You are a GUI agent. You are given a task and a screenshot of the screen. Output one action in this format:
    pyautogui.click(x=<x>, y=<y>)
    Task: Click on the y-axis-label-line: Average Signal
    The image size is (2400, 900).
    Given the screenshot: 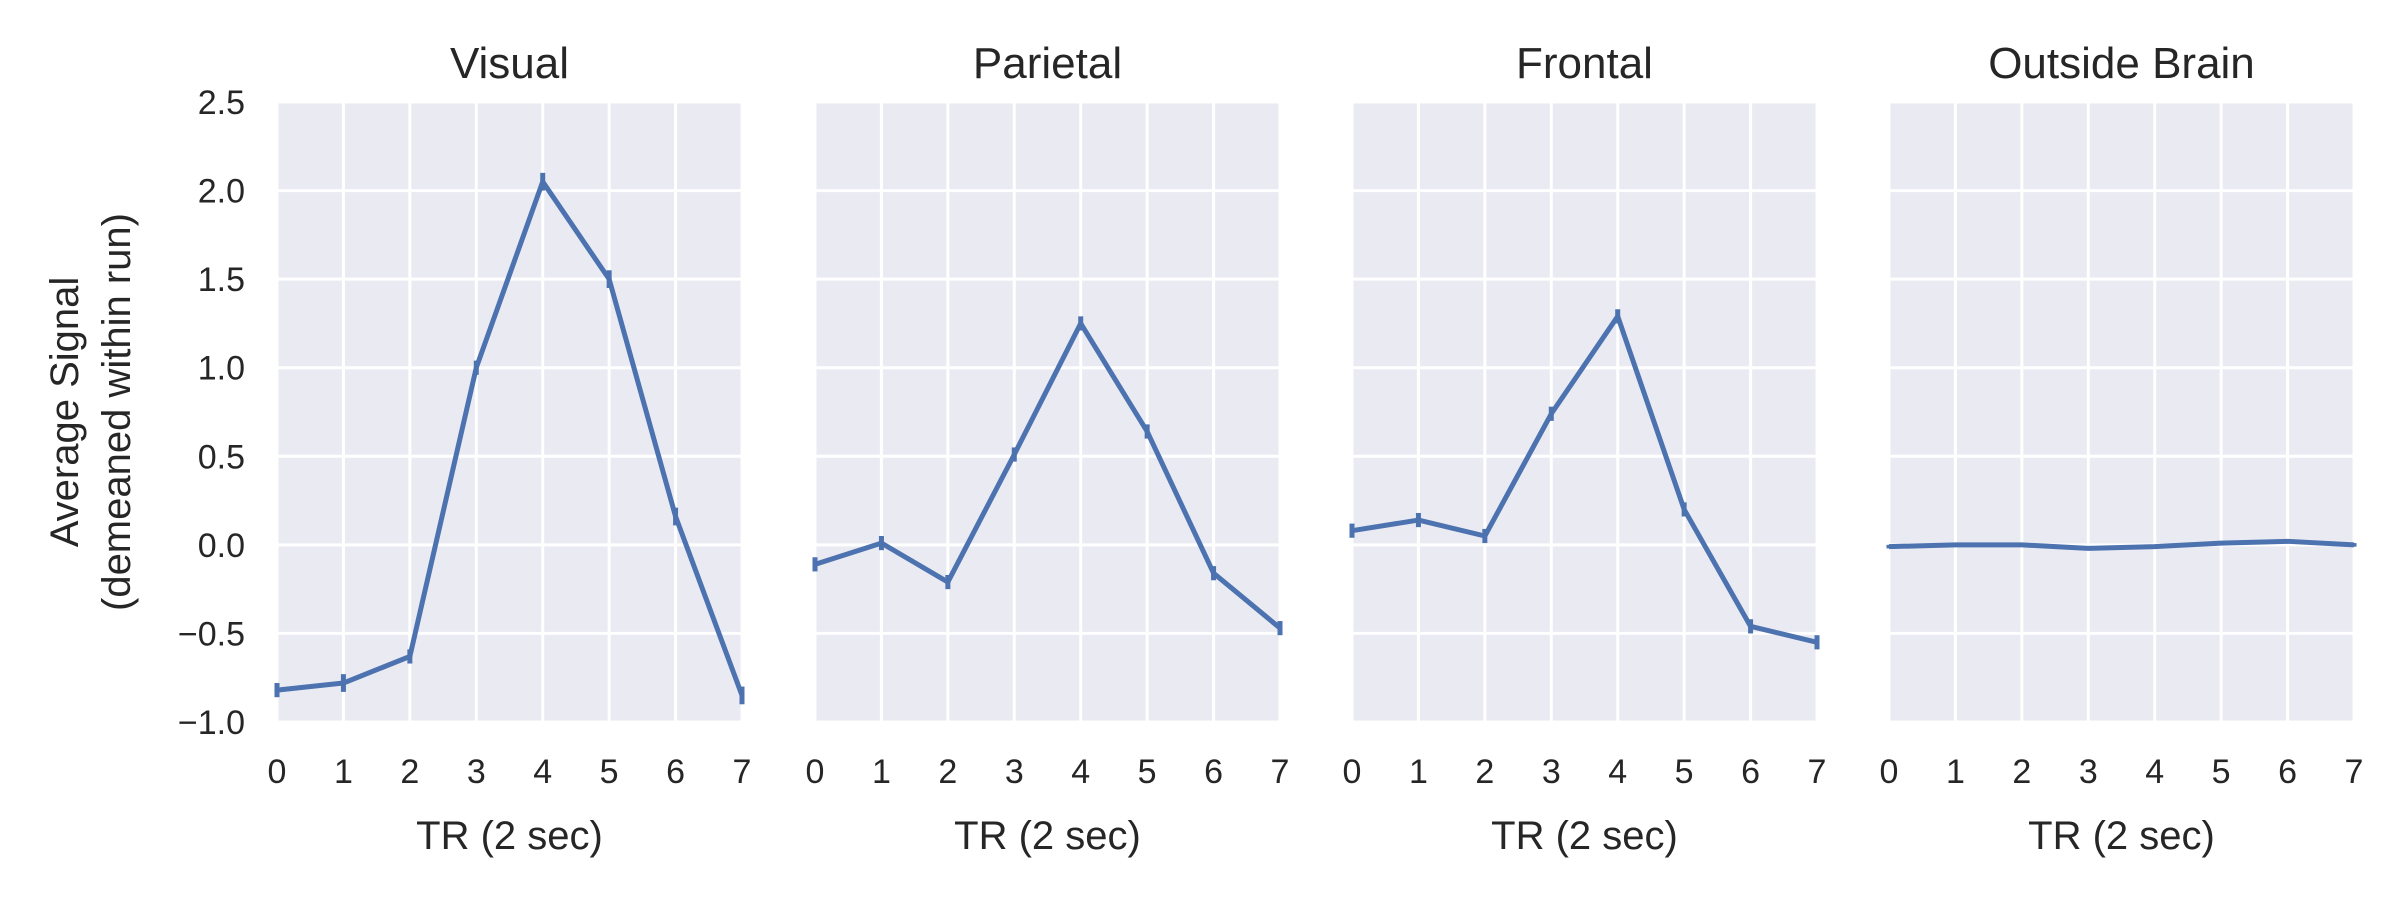 What is the action you would take?
    pyautogui.click(x=65, y=412)
    